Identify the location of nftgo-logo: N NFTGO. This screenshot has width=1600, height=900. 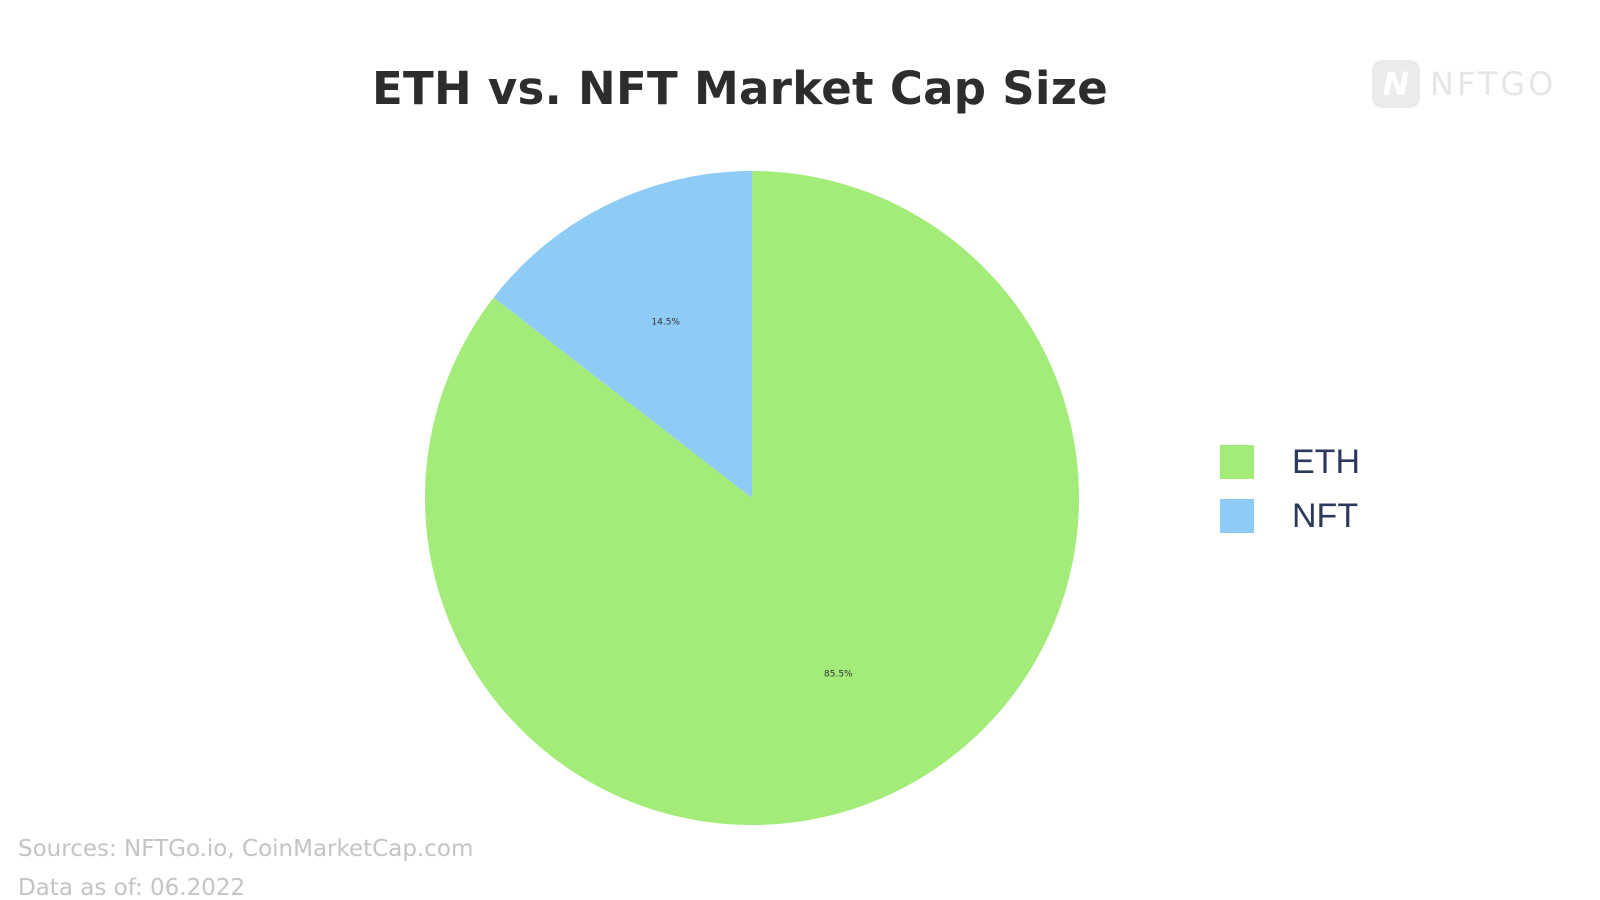
(1464, 84).